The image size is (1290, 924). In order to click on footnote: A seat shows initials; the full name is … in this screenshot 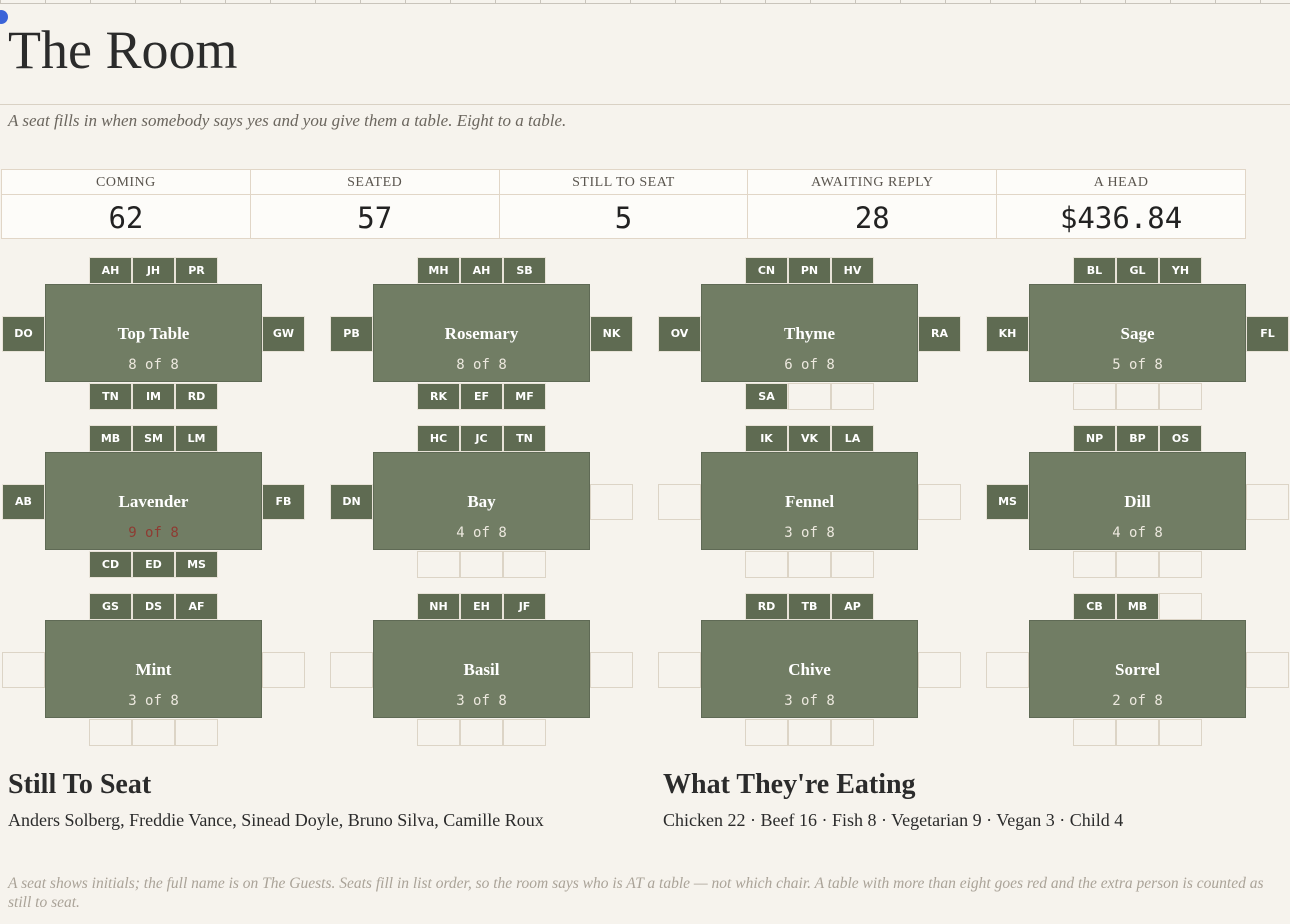, I will do `click(636, 893)`.